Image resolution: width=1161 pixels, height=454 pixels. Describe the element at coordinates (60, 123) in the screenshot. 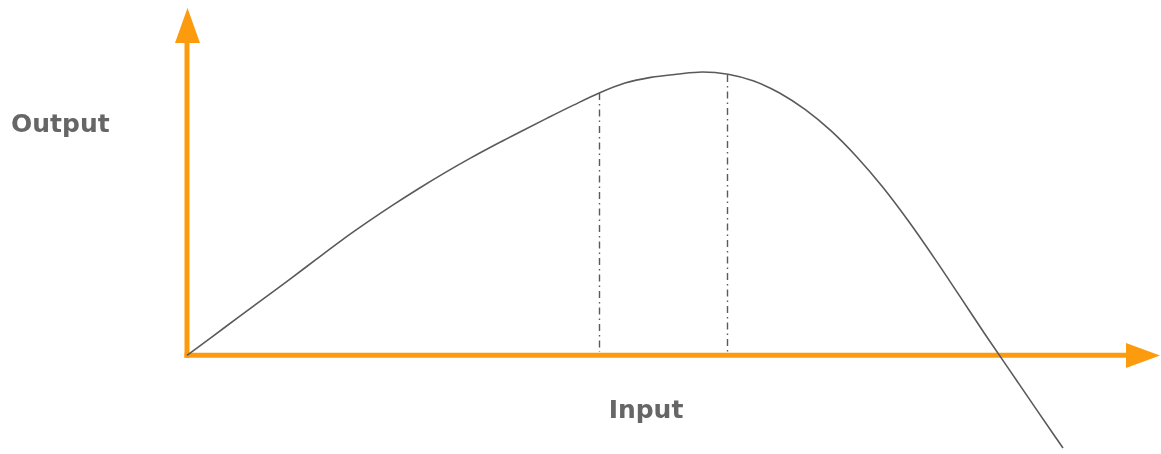

I see `y-axis-title: Output` at that location.